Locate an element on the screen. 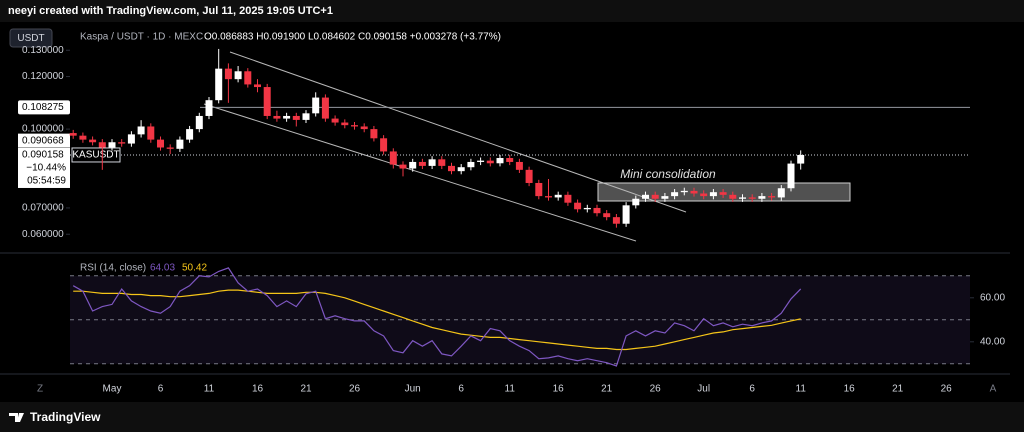  symbol-tag-label: KASUSDT is located at coordinates (95, 155).